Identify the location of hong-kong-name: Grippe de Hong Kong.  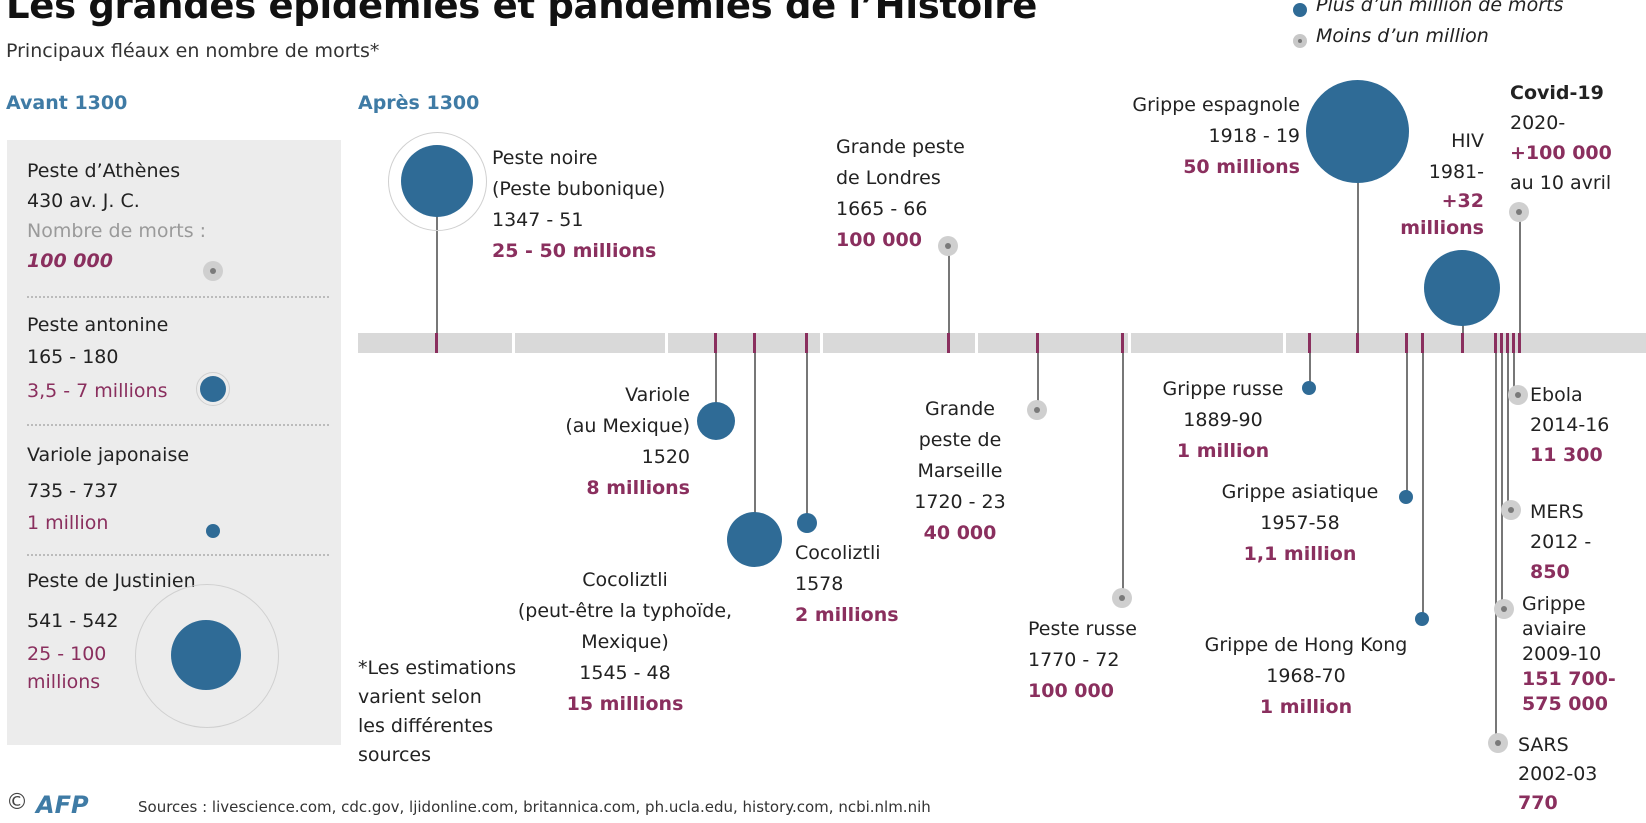
(1306, 645).